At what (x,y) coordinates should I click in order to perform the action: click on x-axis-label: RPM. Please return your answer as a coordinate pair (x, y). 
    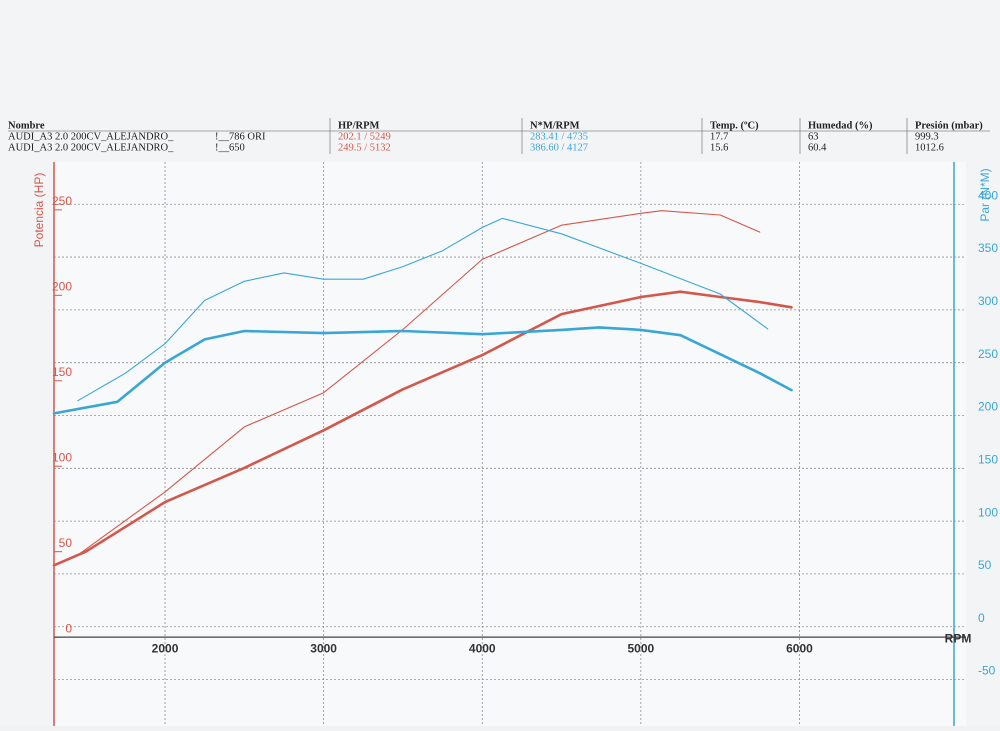
    Looking at the image, I should click on (958, 638).